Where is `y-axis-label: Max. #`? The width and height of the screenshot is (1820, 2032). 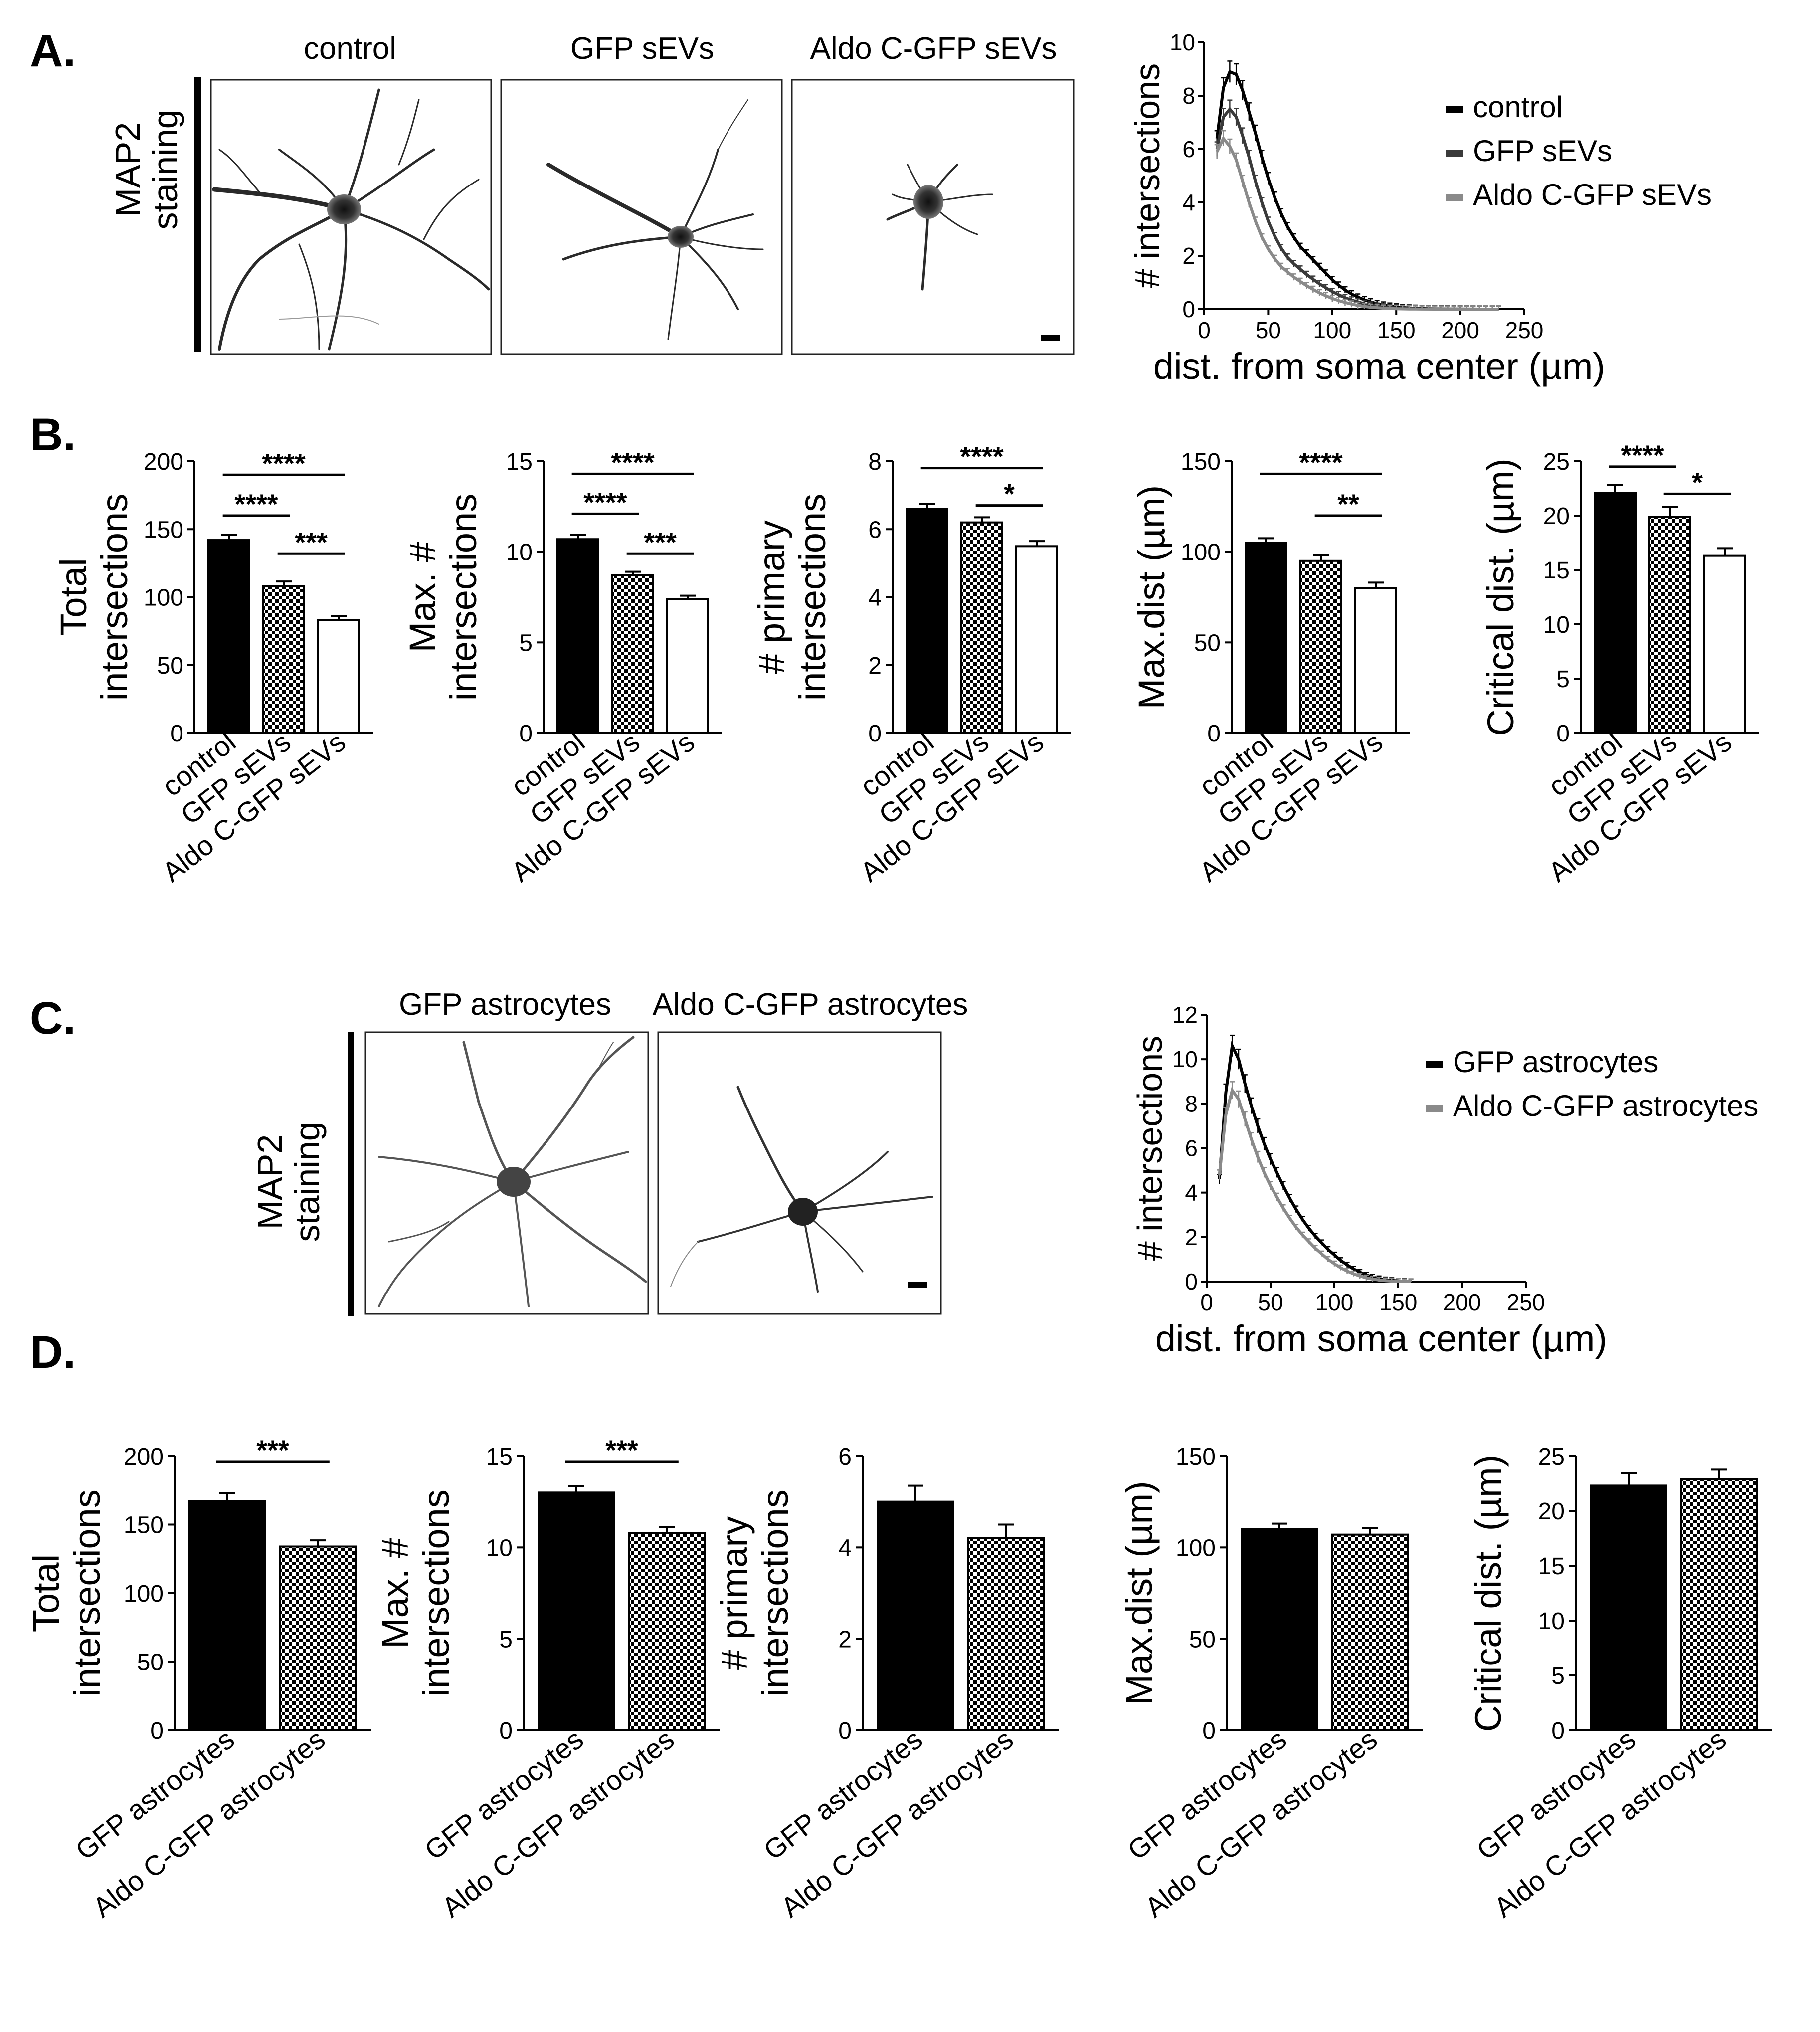
y-axis-label: Max. # is located at coordinates (395, 1593).